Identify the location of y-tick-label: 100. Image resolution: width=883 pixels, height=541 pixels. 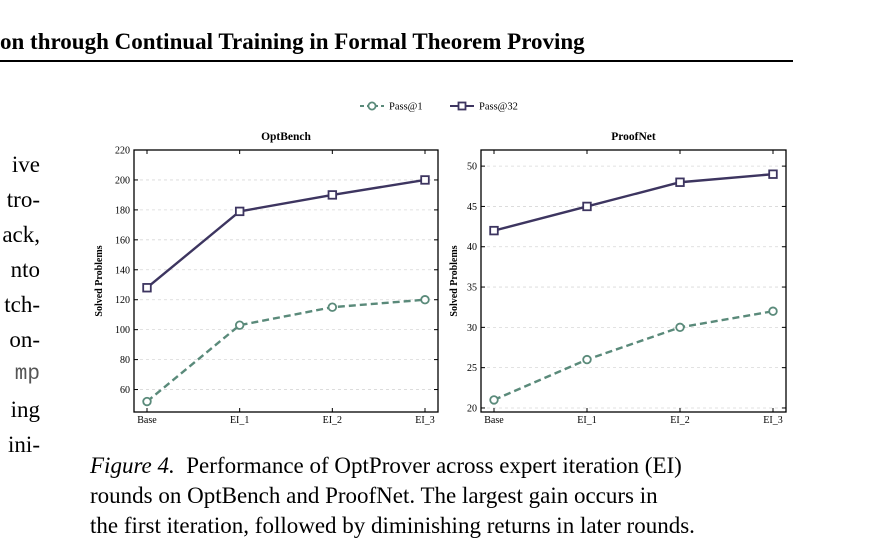
(122, 330).